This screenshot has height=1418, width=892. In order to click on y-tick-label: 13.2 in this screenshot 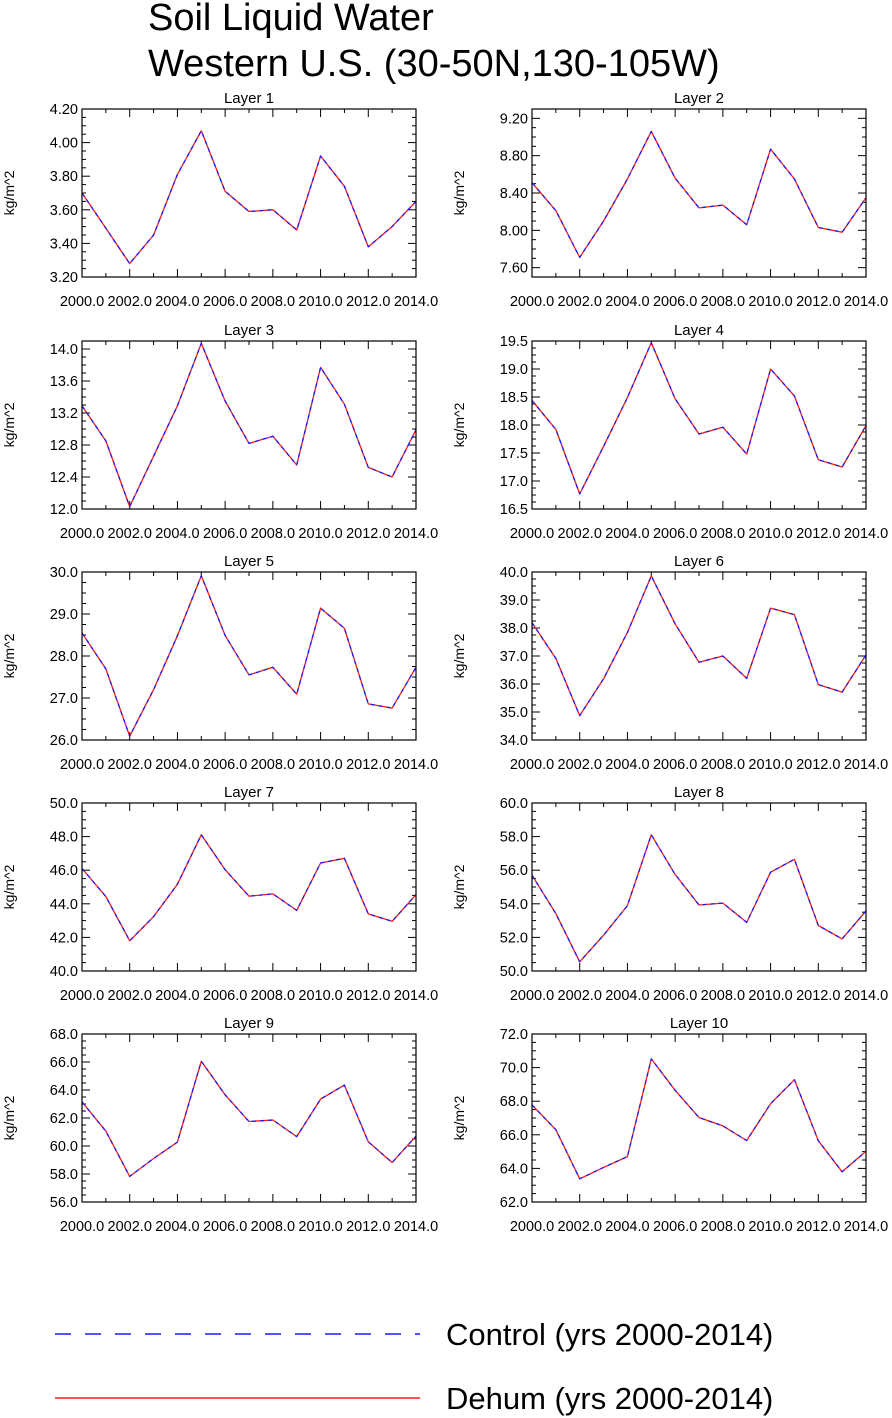, I will do `click(64, 414)`.